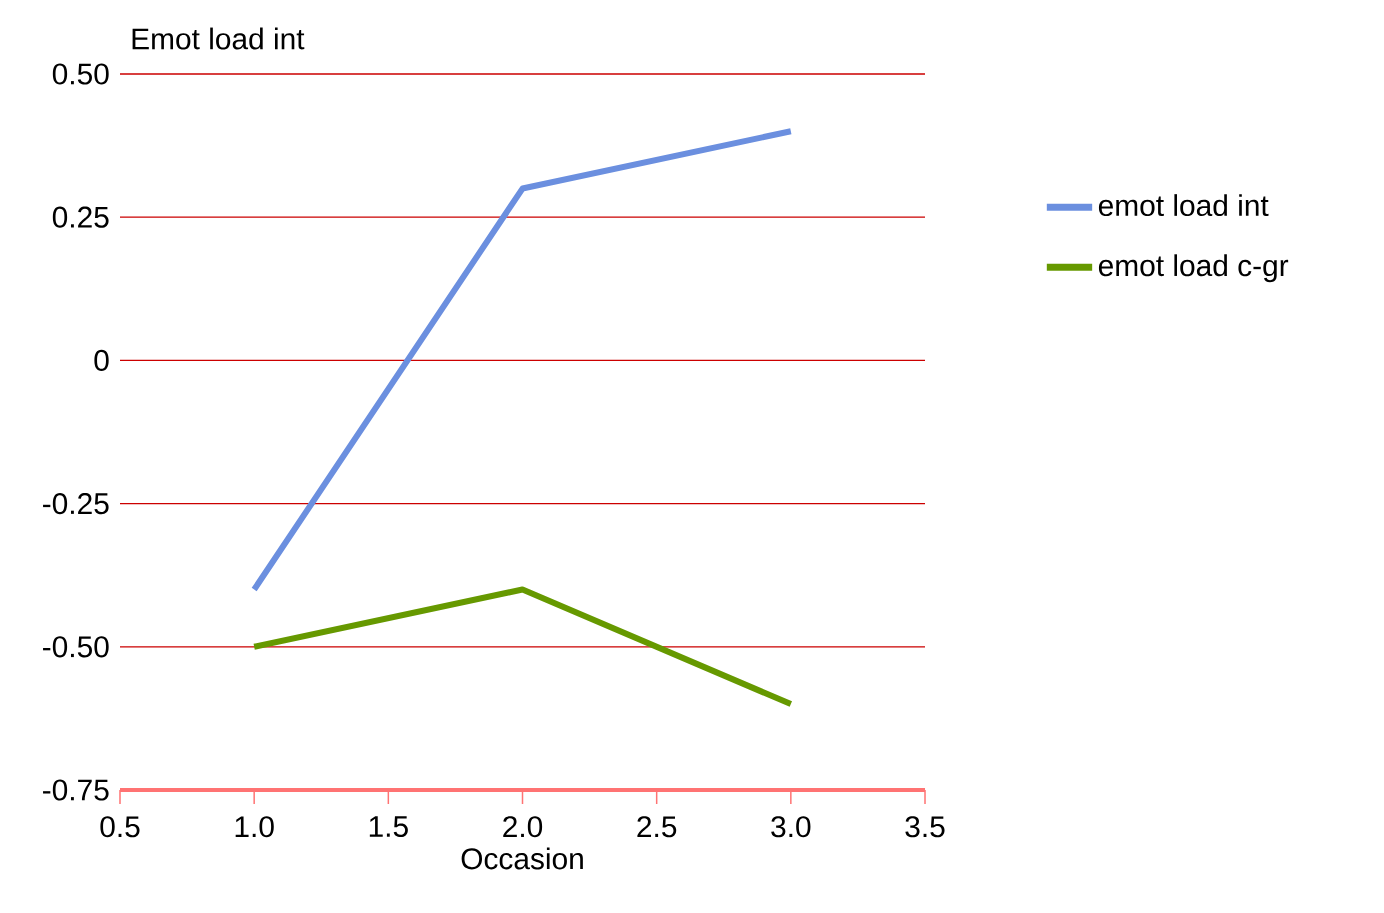  Describe the element at coordinates (522, 858) in the screenshot. I see `x-axis-title: Occasion` at that location.